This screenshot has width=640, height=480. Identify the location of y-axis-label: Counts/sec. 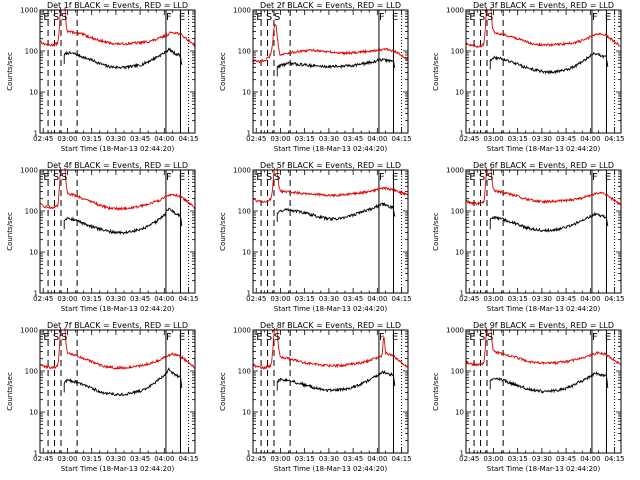
(10, 231).